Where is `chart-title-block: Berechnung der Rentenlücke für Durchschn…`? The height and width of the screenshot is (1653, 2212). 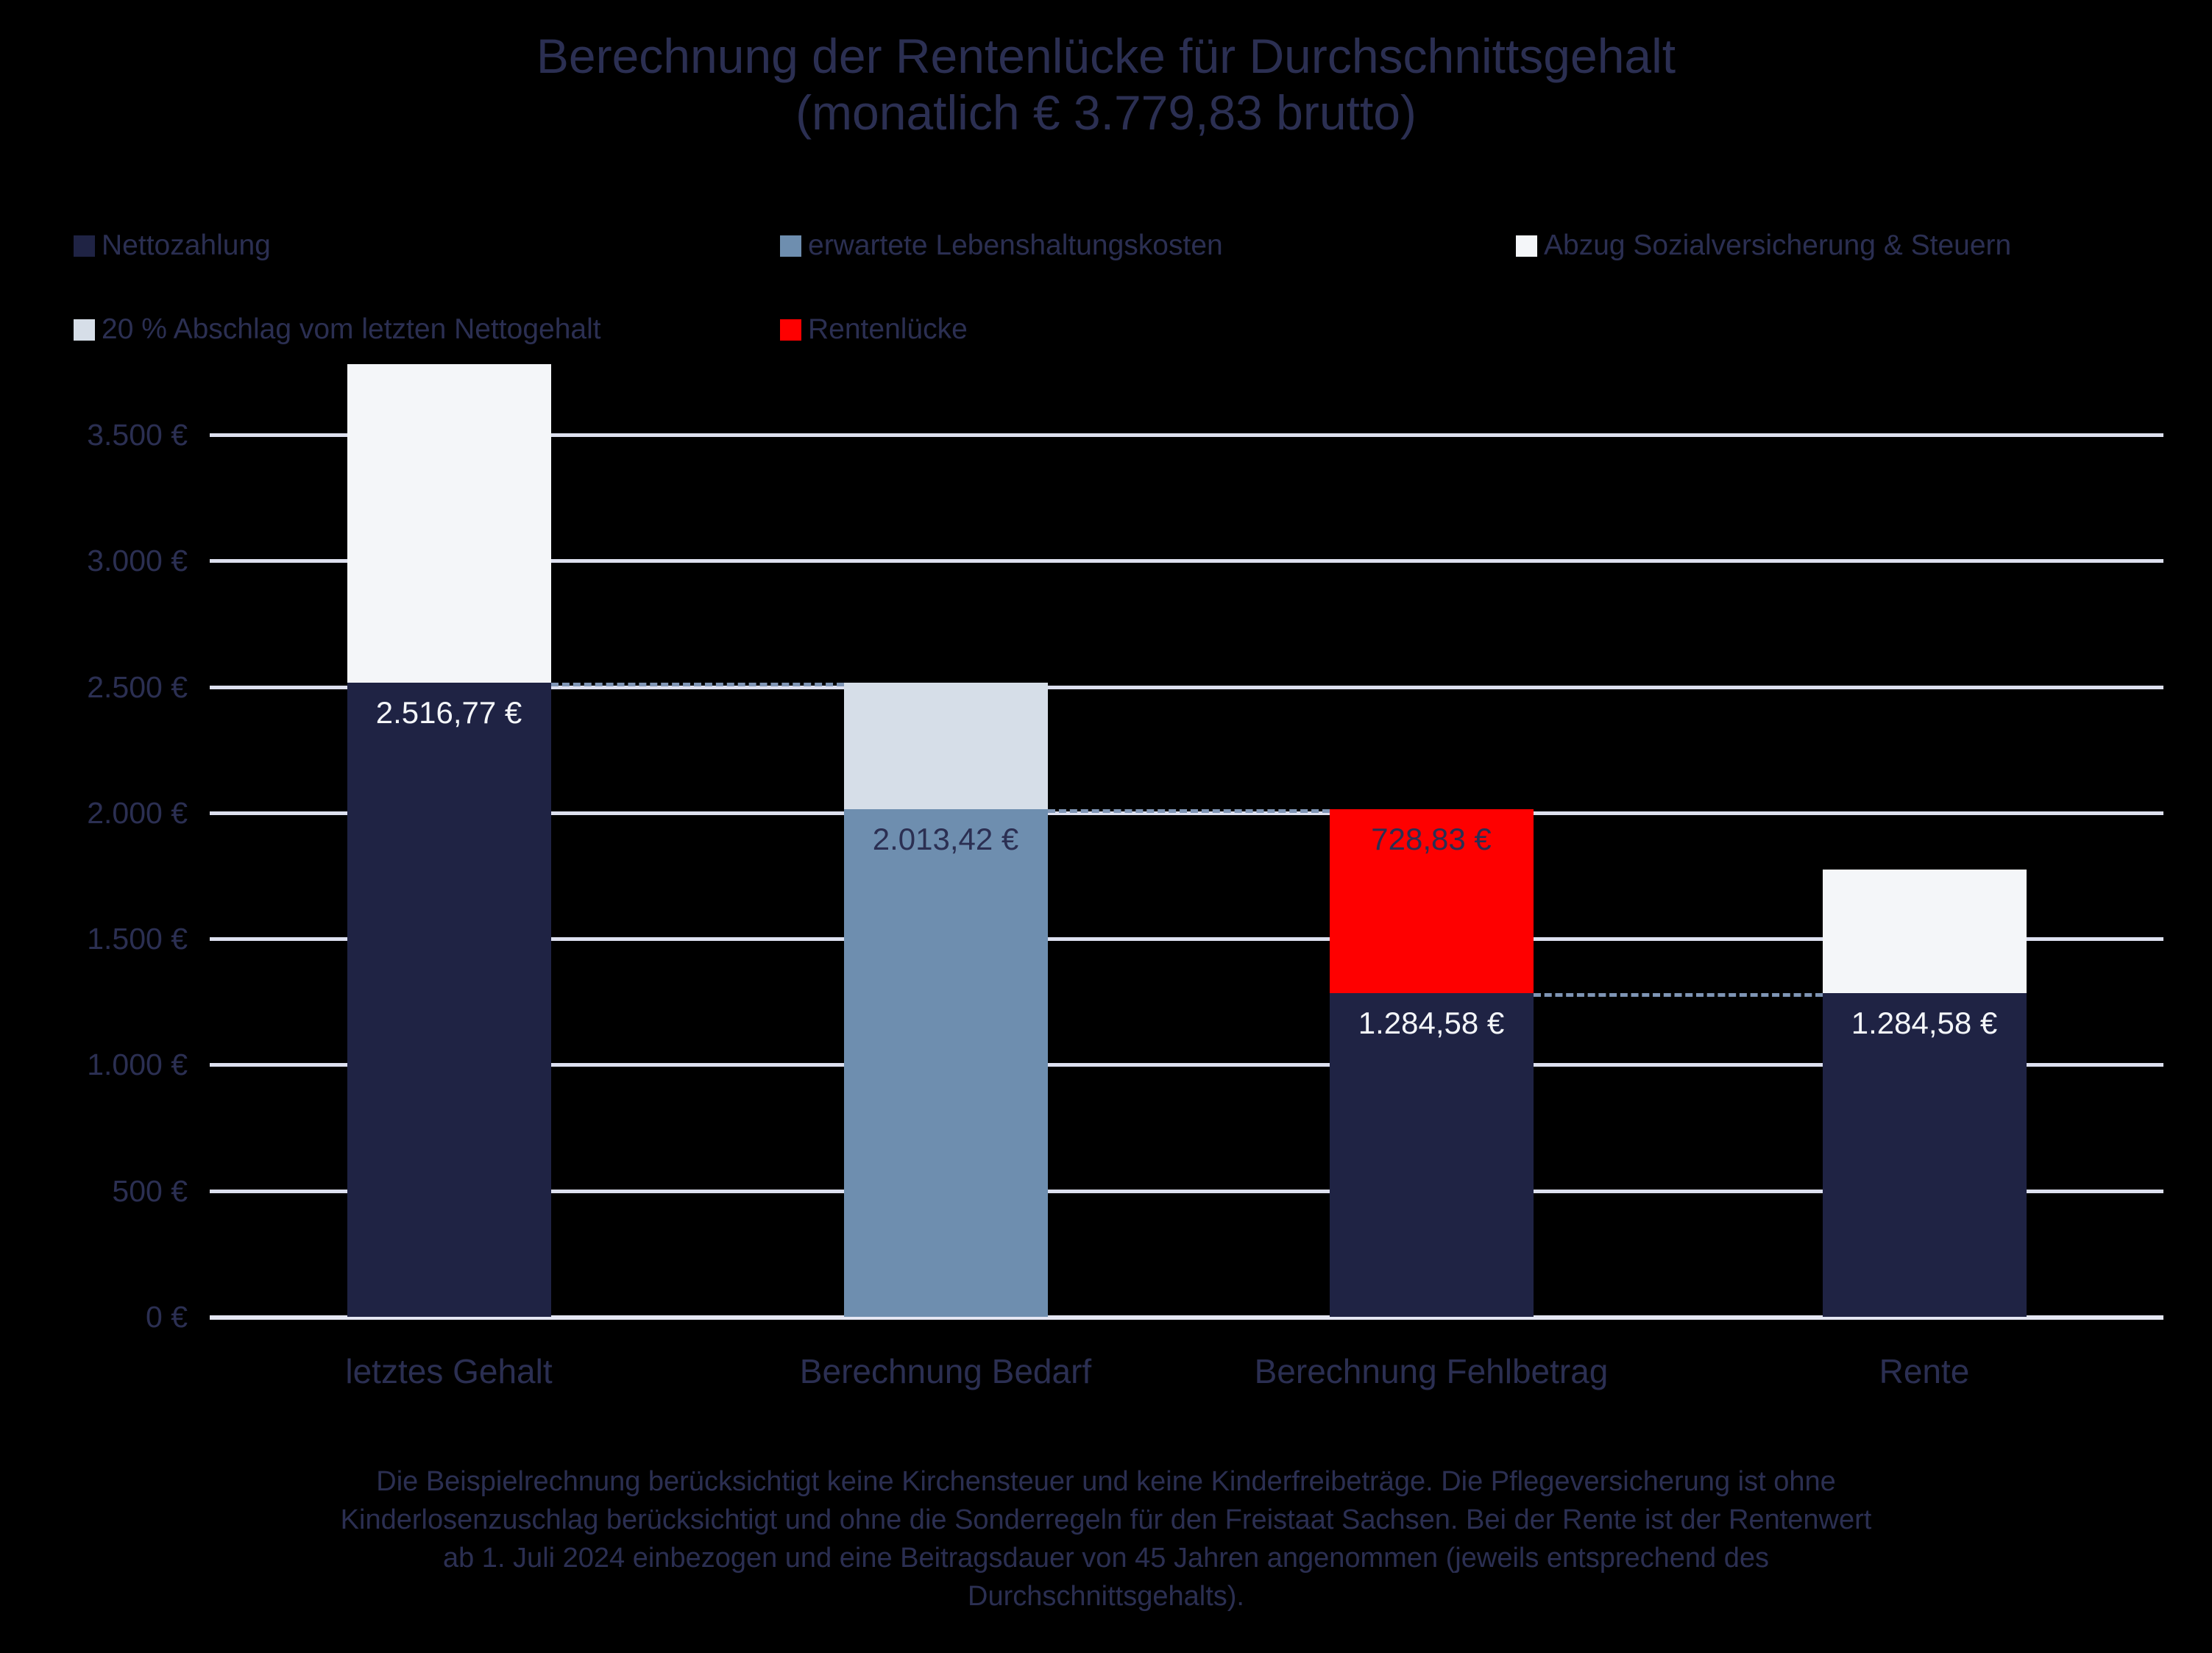 chart-title-block: Berechnung der Rentenlücke für Durchschn… is located at coordinates (1106, 85).